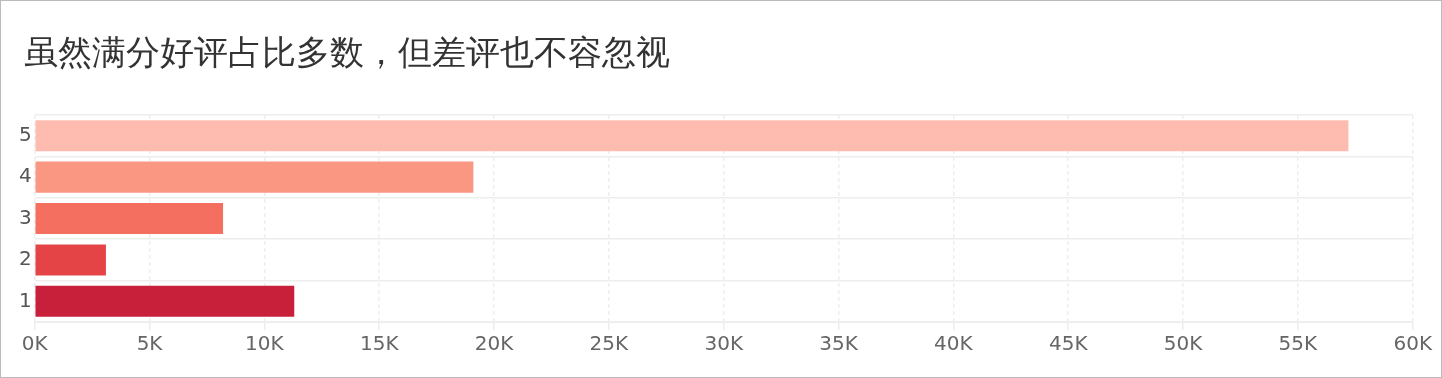  Describe the element at coordinates (379, 343) in the screenshot. I see `x-tick-label: 15K` at that location.